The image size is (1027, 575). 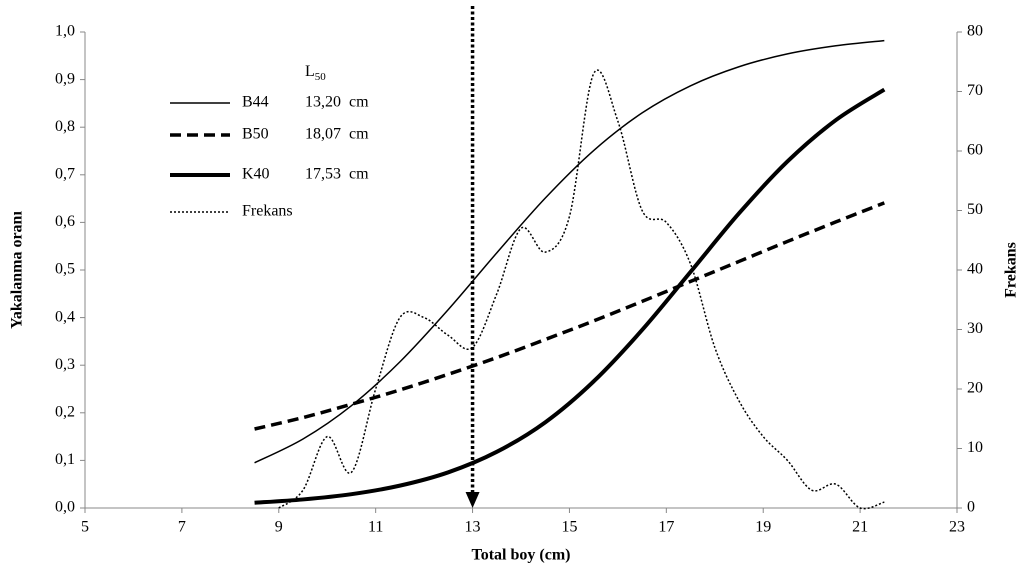 What do you see at coordinates (65, 173) in the screenshot?
I see `y-tick-label: 0,7` at bounding box center [65, 173].